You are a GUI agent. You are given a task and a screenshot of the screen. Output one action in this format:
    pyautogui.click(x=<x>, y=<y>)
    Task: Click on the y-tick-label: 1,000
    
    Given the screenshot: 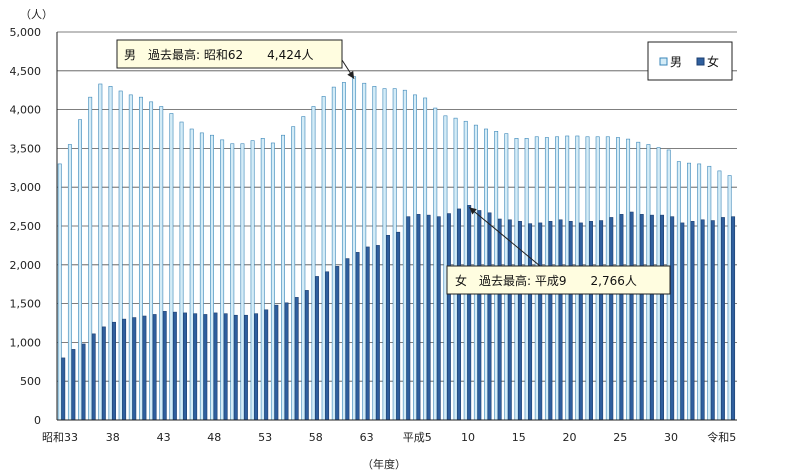 What is the action you would take?
    pyautogui.click(x=26, y=342)
    